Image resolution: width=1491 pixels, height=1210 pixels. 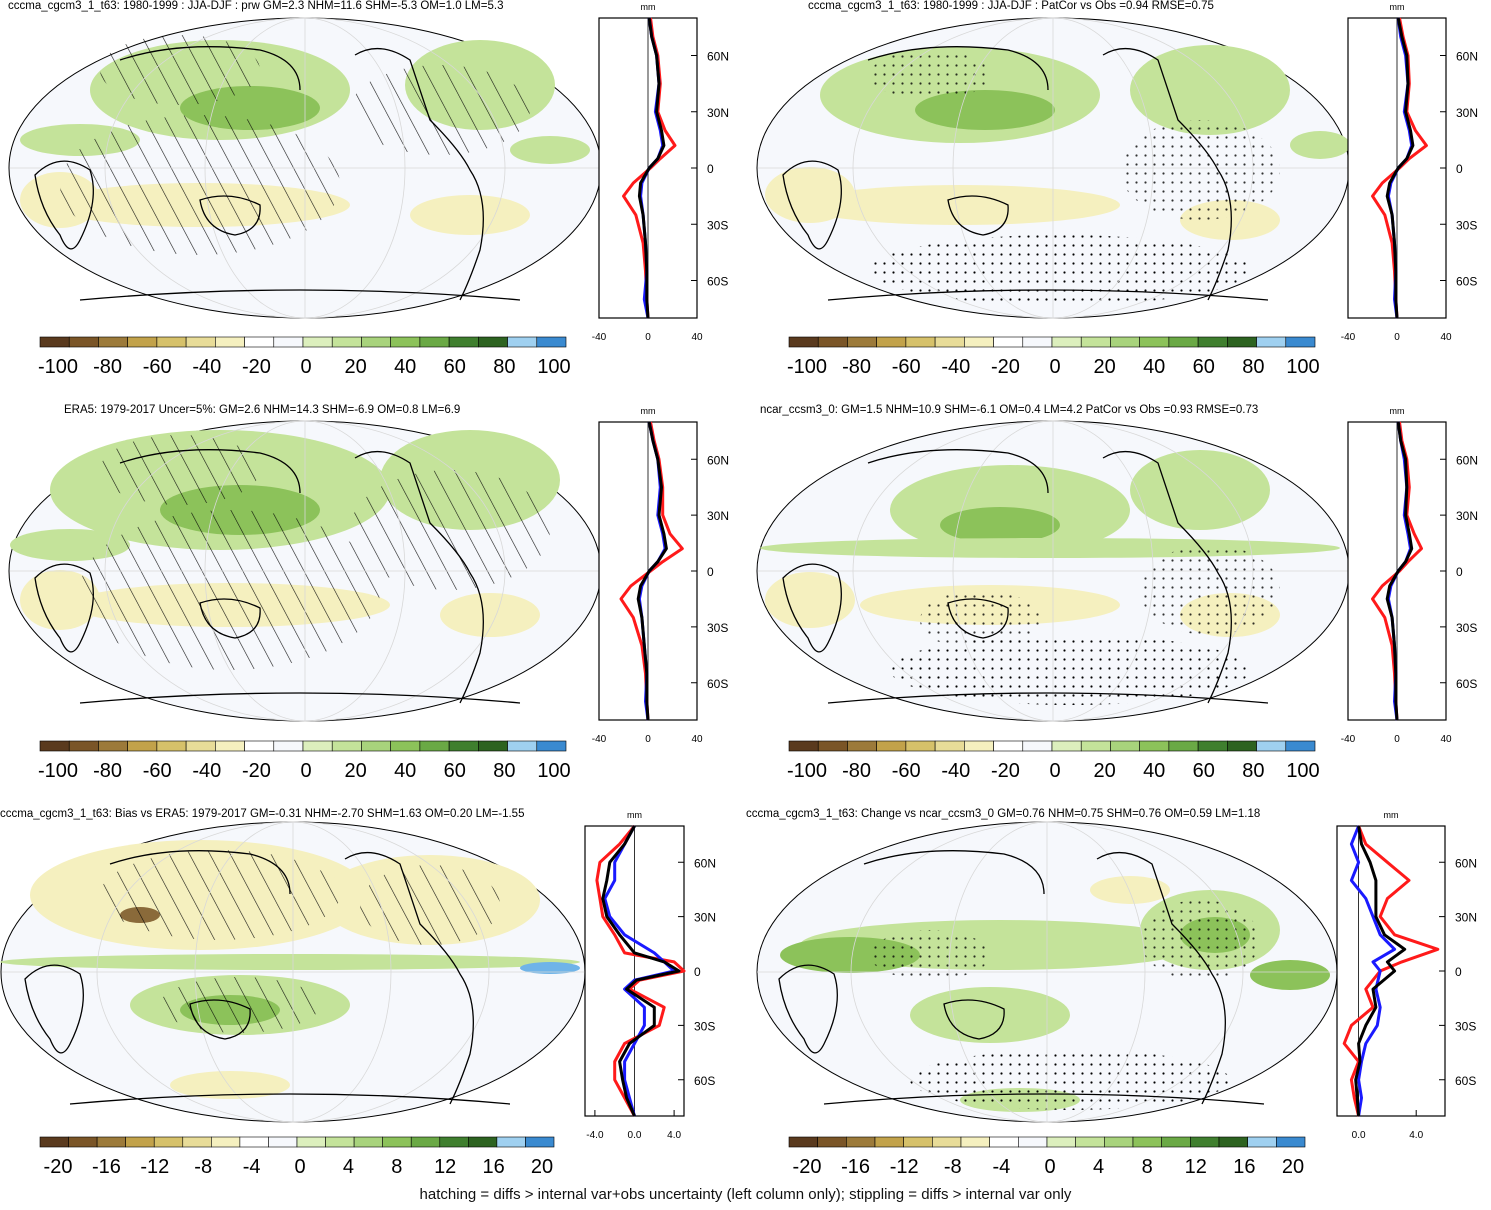 I want to click on colorbar-tick-label: 60, so click(x=1204, y=771).